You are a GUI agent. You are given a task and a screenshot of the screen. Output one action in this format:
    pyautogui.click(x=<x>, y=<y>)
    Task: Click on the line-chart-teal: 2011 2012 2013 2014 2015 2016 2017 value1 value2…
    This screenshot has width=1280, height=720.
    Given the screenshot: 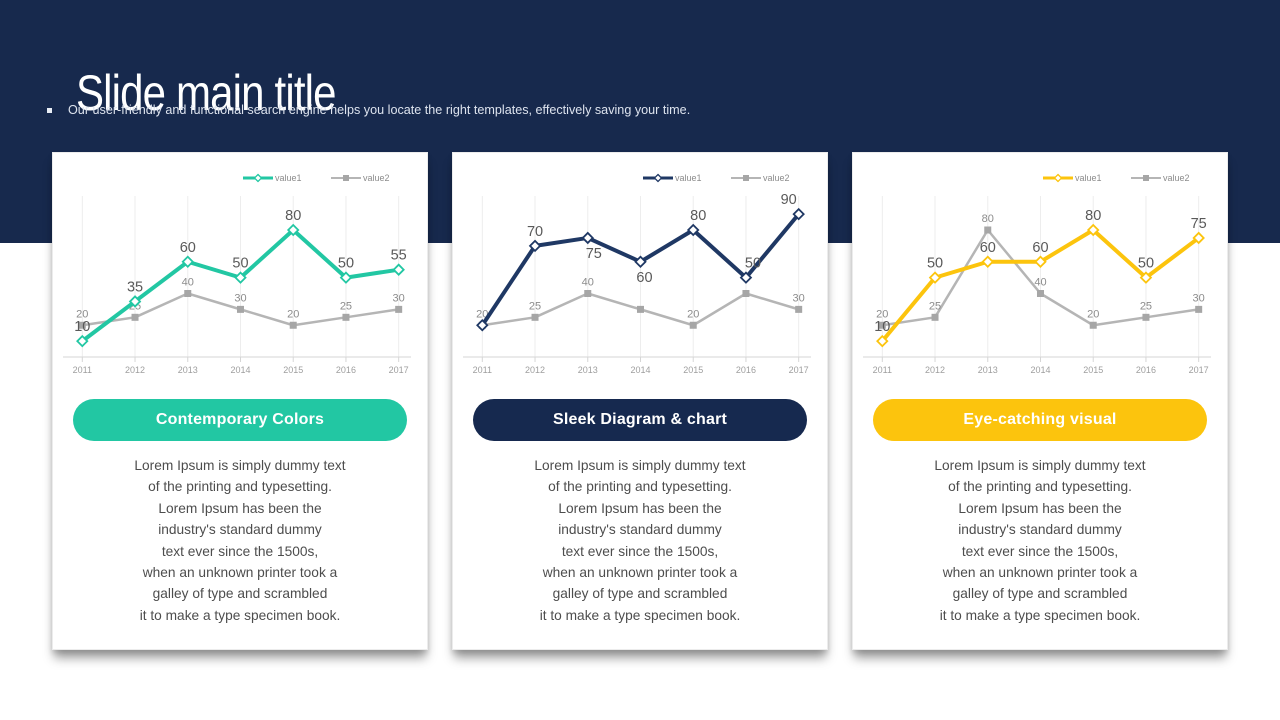 What is the action you would take?
    pyautogui.click(x=240, y=273)
    